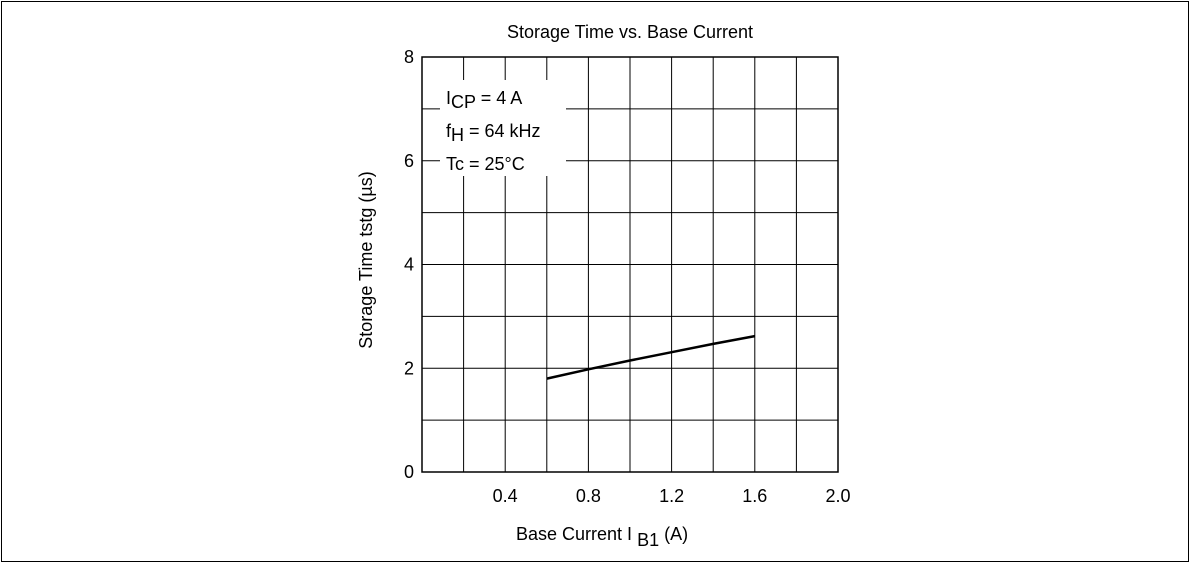 The image size is (1192, 565). What do you see at coordinates (588, 496) in the screenshot?
I see `x-tick-label: 0.8` at bounding box center [588, 496].